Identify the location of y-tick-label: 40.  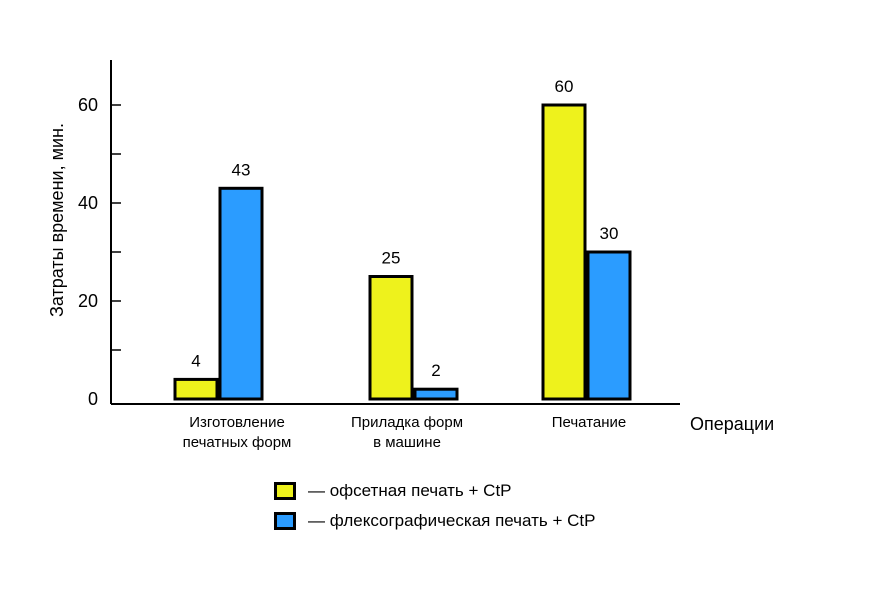
(88, 203).